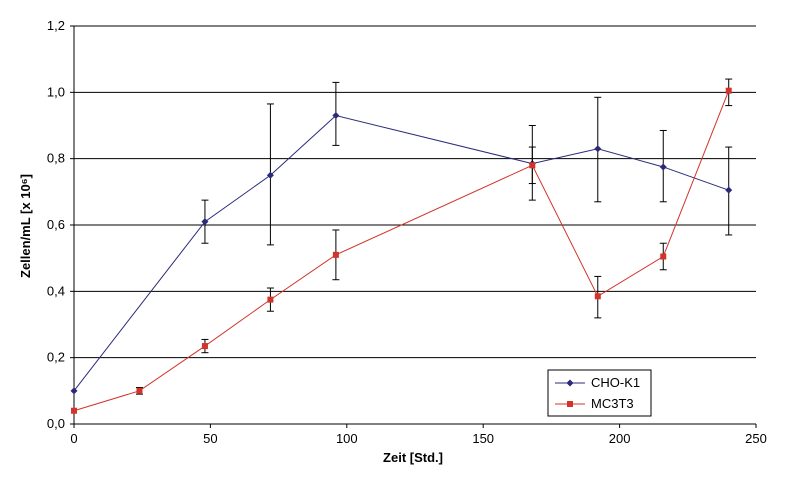  I want to click on y-tick-label-3: 0,6, so click(56, 224).